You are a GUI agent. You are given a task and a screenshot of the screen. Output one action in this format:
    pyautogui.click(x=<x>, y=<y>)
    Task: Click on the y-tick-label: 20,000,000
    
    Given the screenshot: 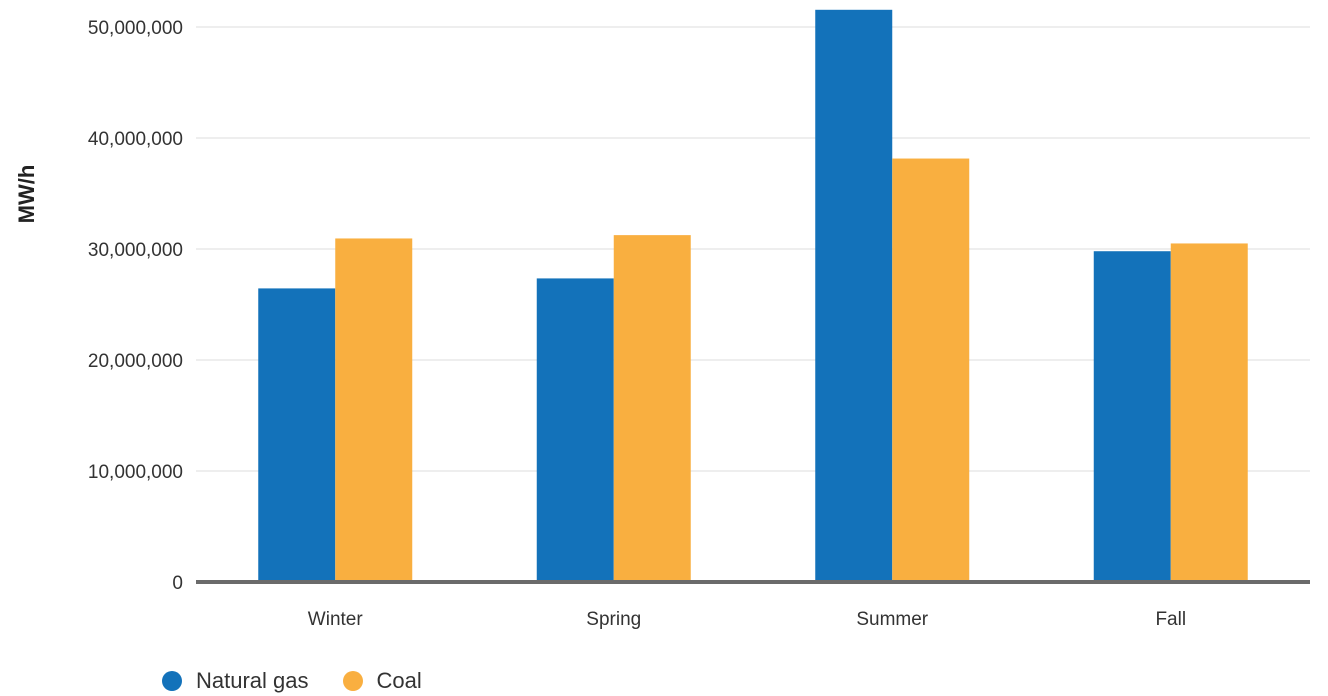 What is the action you would take?
    pyautogui.click(x=135, y=361)
    